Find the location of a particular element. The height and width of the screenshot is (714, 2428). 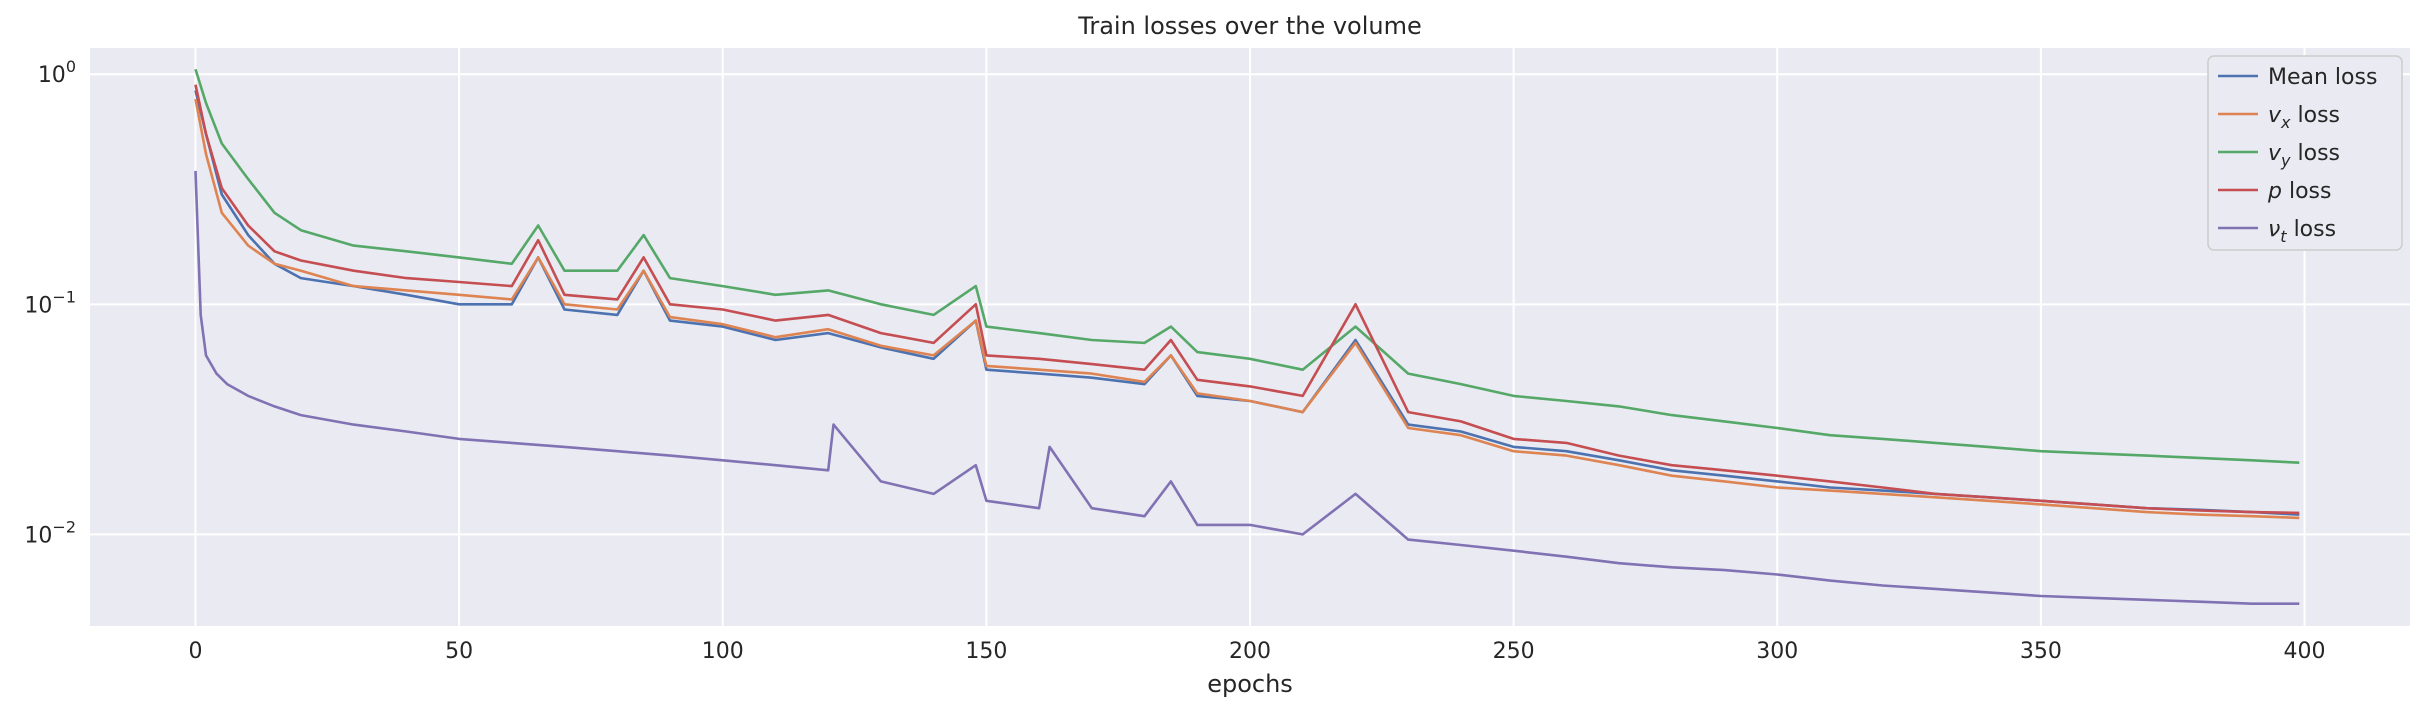

chart-title: Train losses over the volume is located at coordinates (1249, 26).